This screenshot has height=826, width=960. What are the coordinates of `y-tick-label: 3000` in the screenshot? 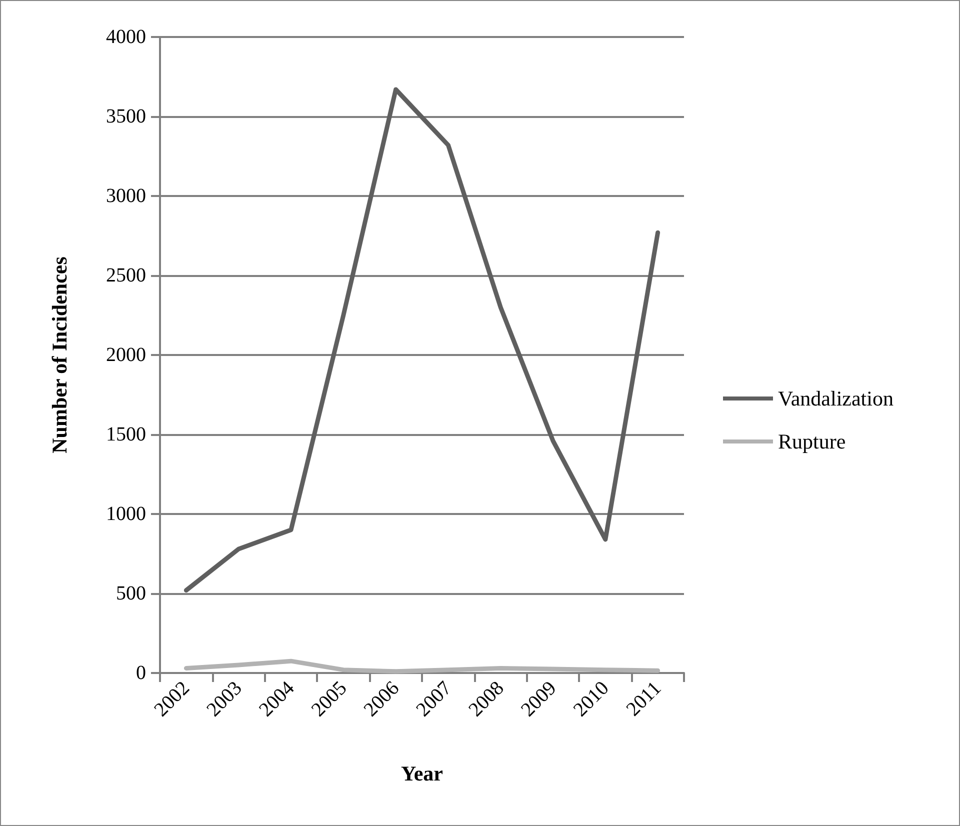 It's located at (126, 196).